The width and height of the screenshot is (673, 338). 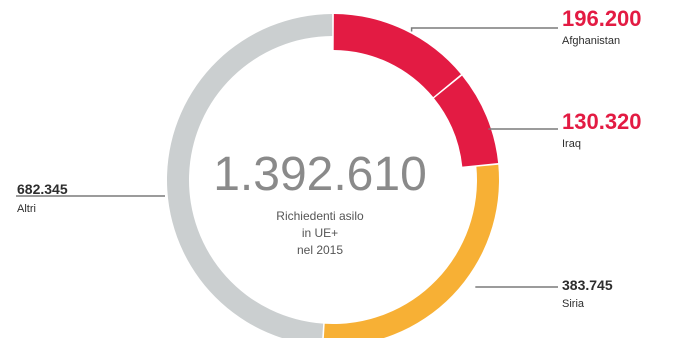 What do you see at coordinates (591, 41) in the screenshot?
I see `afghanistan-name-label: Afghanistan` at bounding box center [591, 41].